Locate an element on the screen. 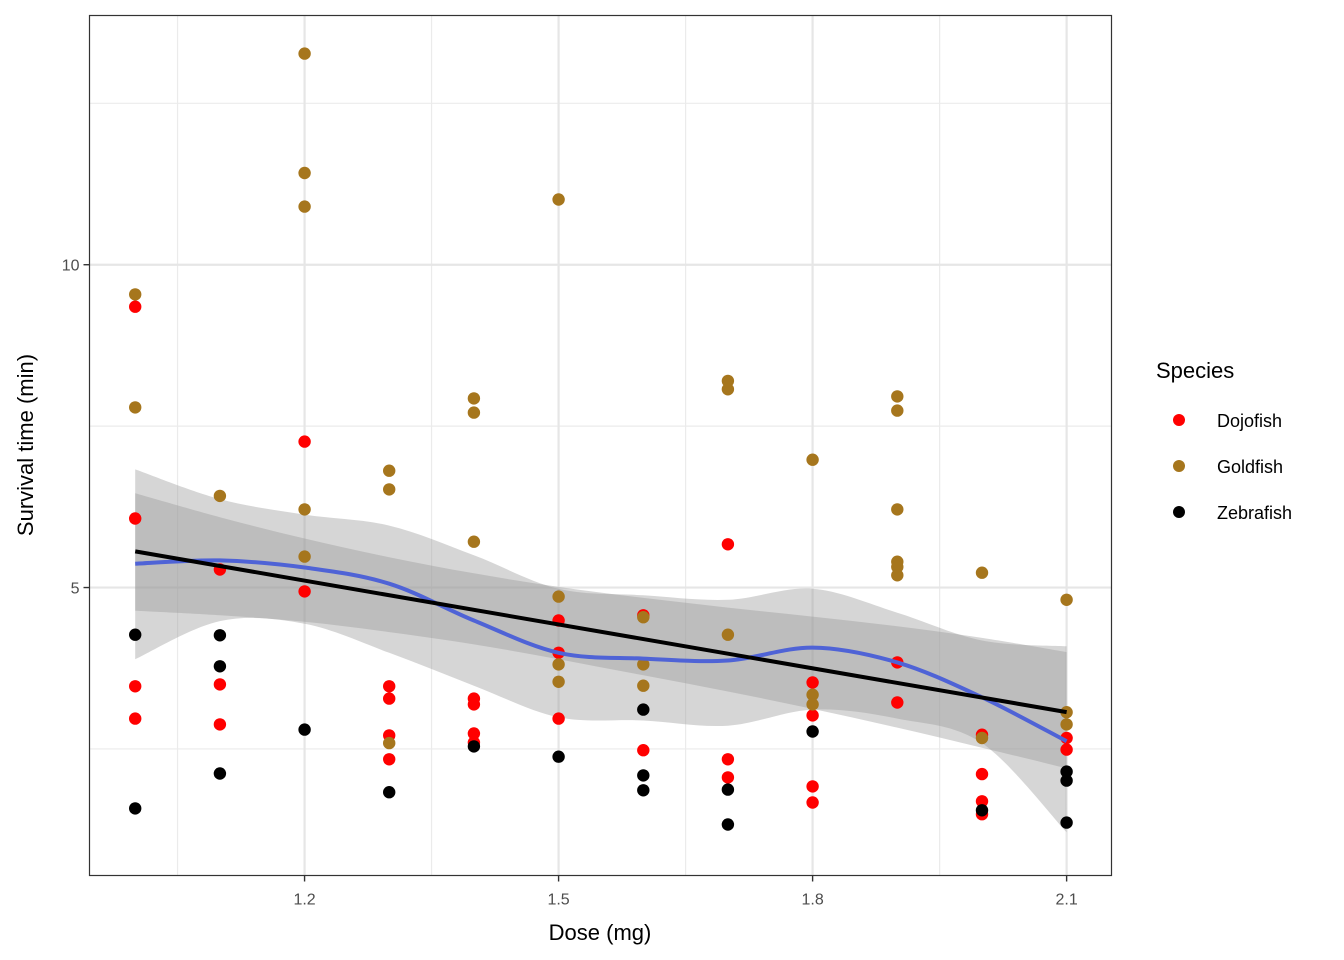  loess-line is located at coordinates (601, 650).